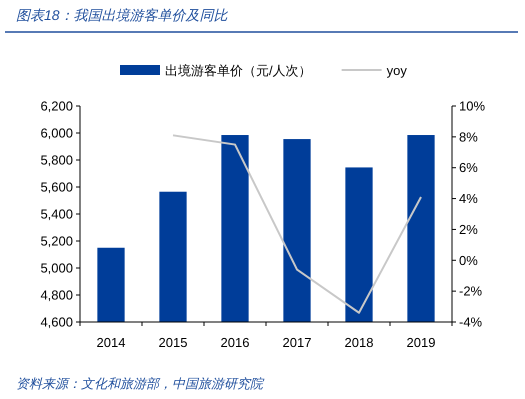 This screenshot has width=525, height=399. I want to click on x-tick-label: 2017, so click(297, 342).